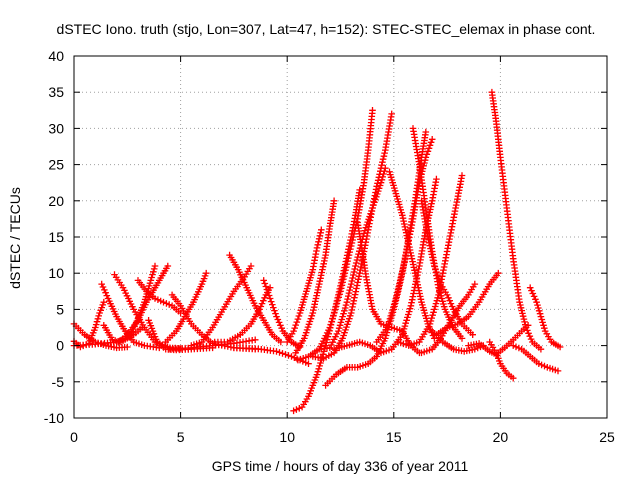  I want to click on y-tick-label: 0, so click(60, 346).